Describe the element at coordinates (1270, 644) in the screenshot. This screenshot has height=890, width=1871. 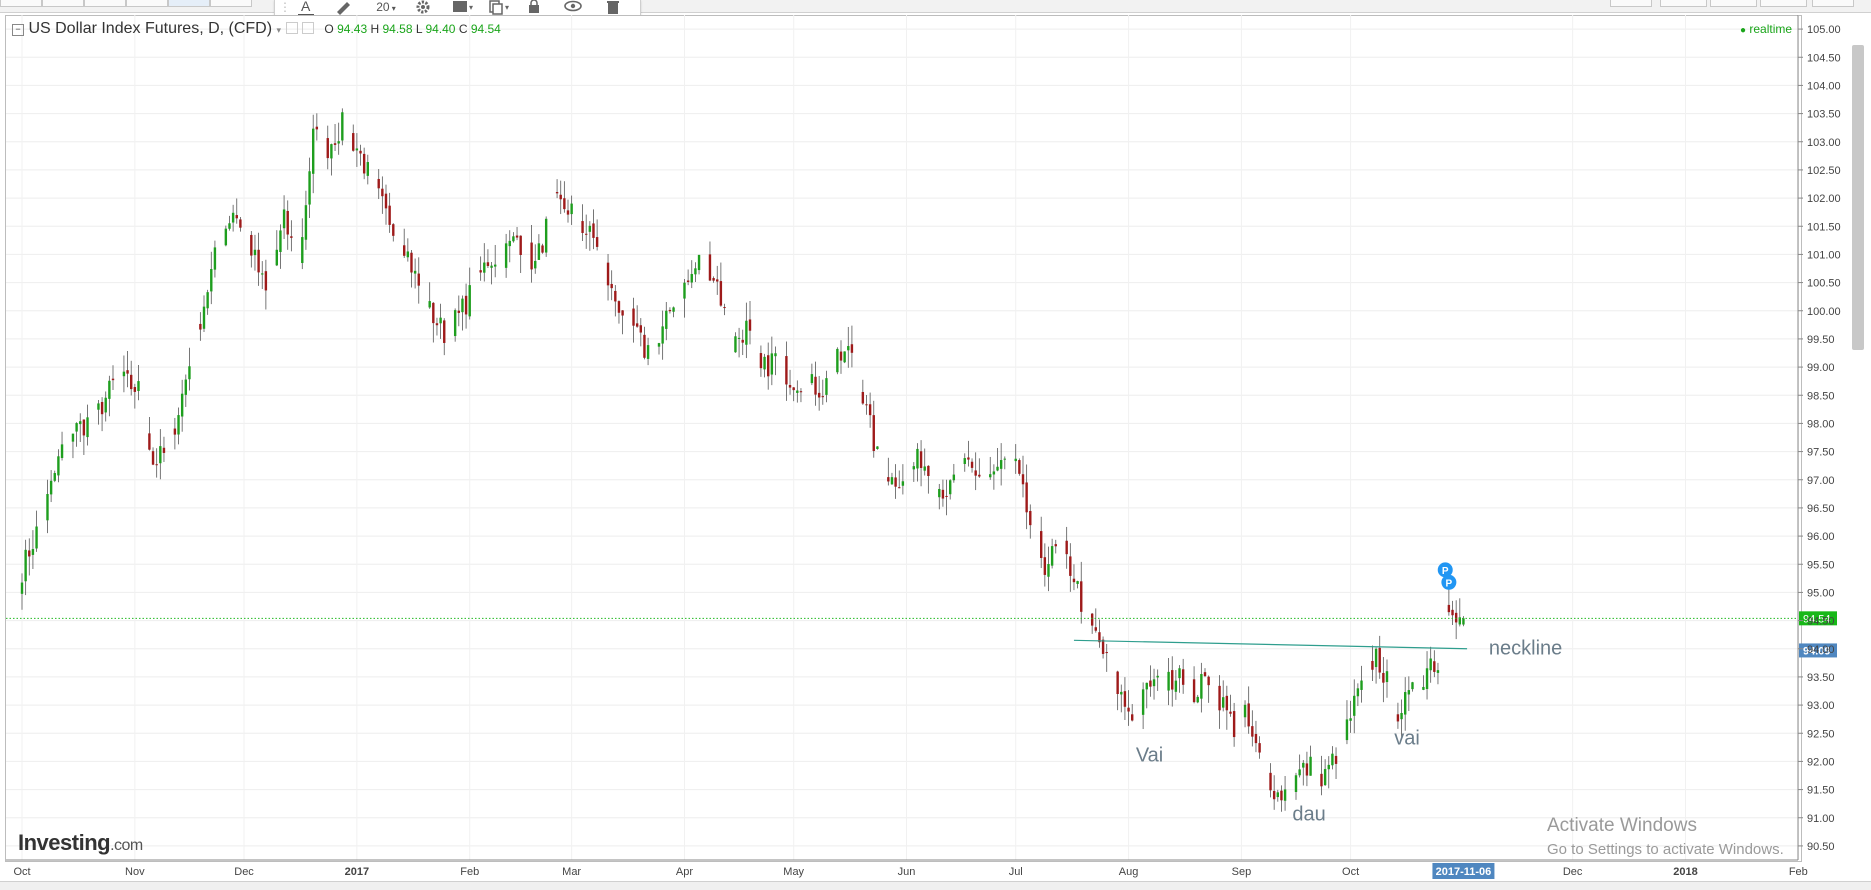
I see `neckline-trendline` at that location.